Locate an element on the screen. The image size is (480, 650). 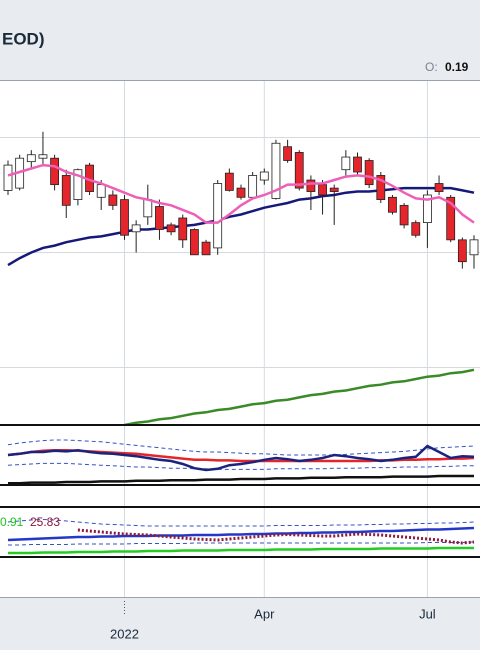
x-tick-label: 2022 is located at coordinates (124, 633).